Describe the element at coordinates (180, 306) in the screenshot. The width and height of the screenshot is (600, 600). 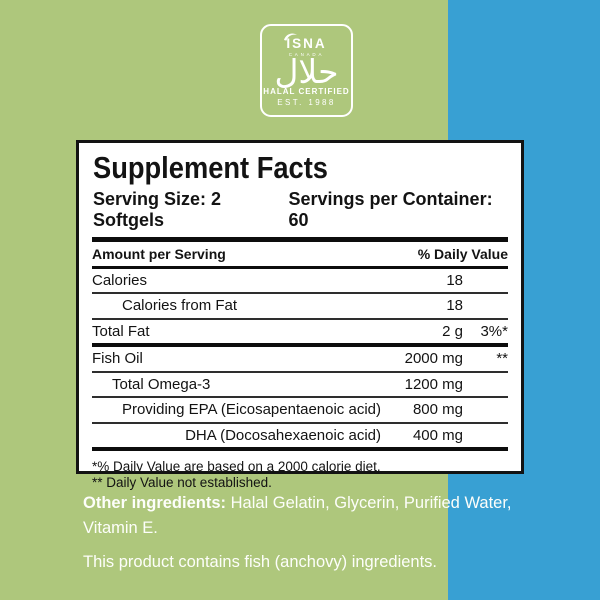
I see `fact-label: Calories from Fat` at that location.